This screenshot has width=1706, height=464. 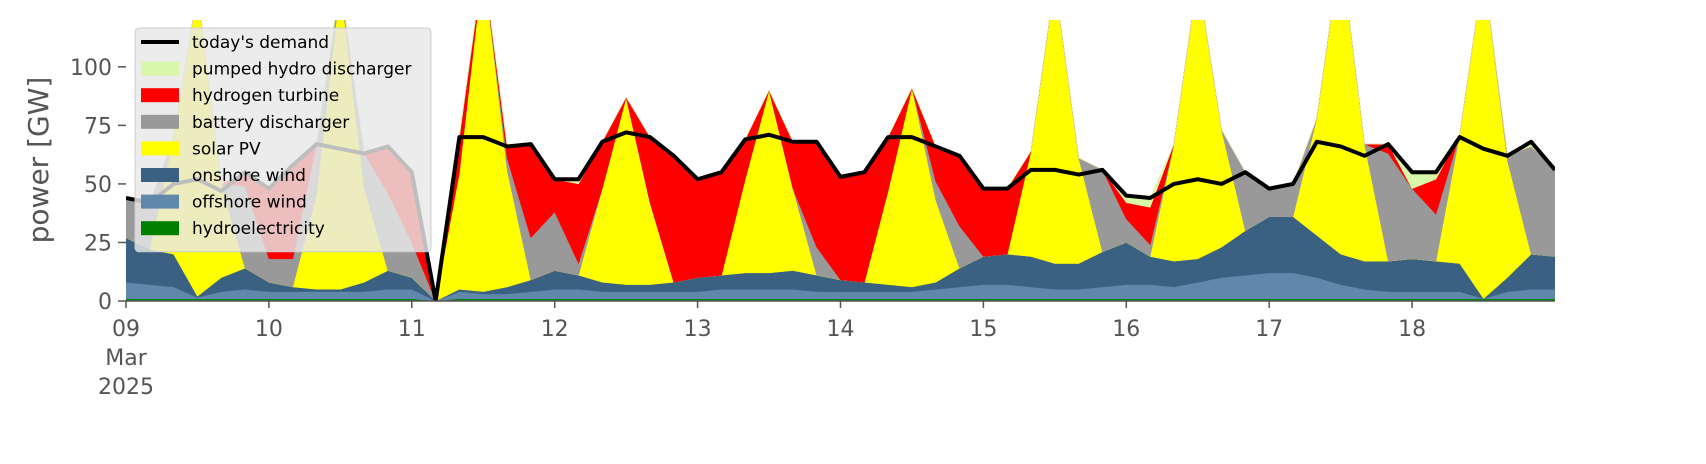 I want to click on x-tick-label: 15, so click(x=983, y=329).